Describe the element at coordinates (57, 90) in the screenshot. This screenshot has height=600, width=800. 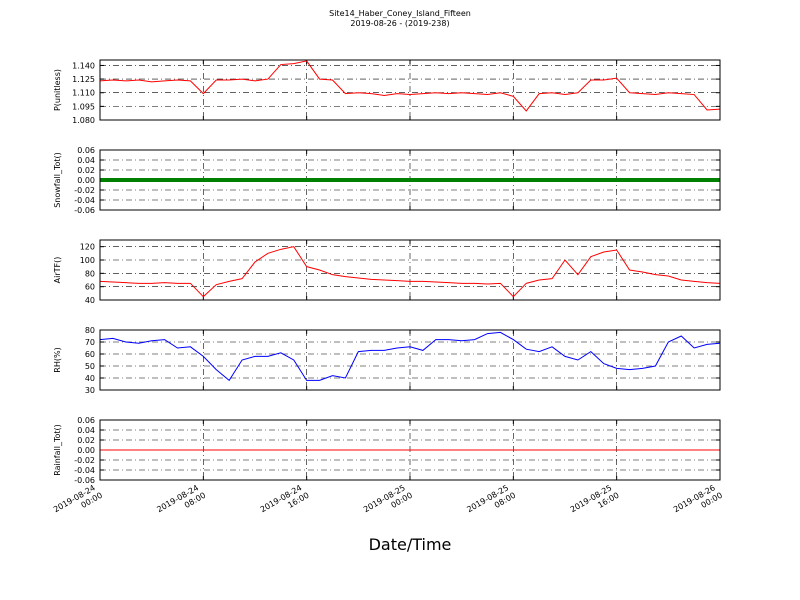
I see `y-axis-label: P(unitless)` at that location.